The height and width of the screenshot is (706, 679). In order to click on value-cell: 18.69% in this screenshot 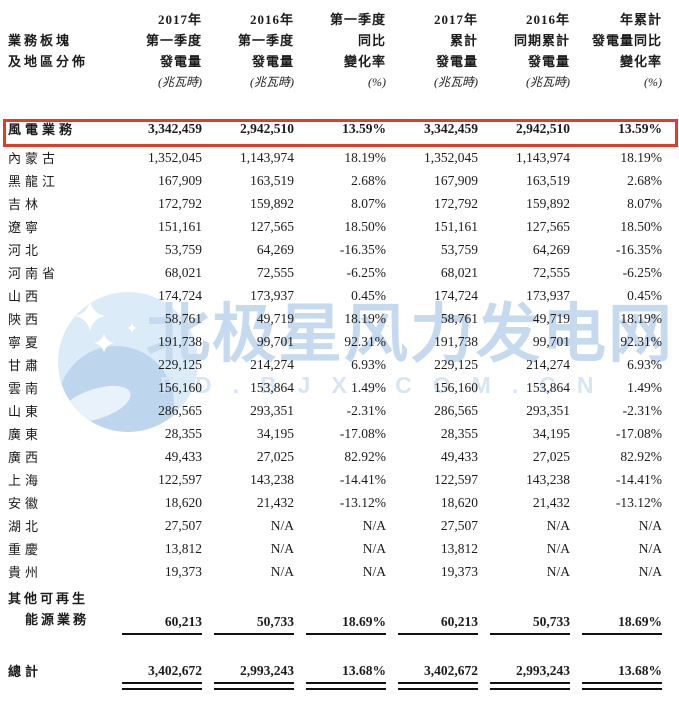, I will do `click(616, 624)`.